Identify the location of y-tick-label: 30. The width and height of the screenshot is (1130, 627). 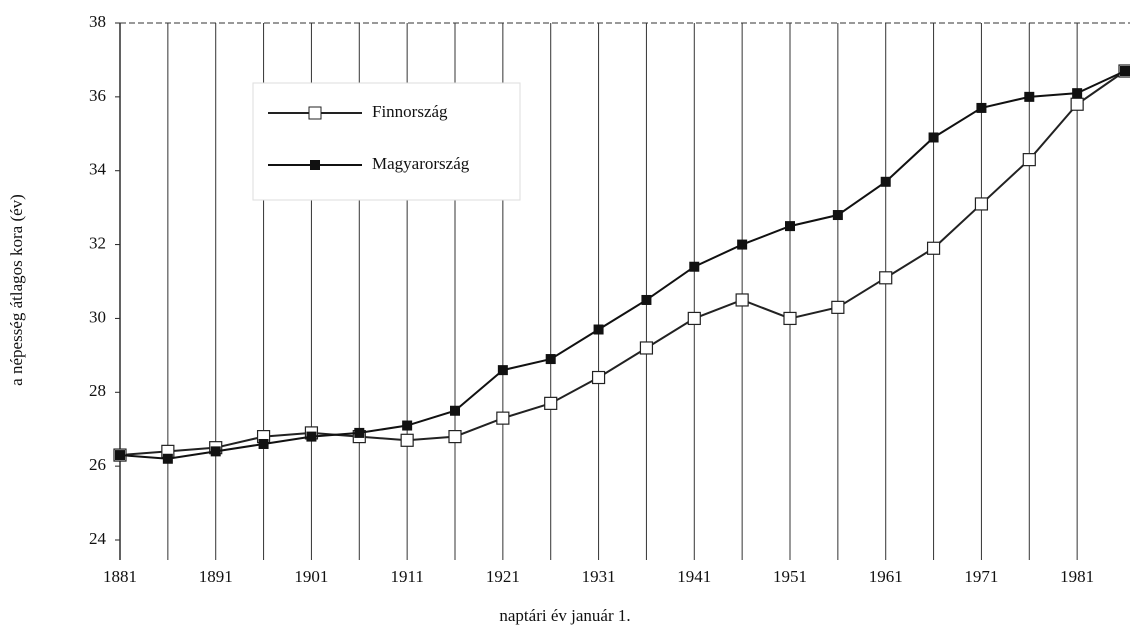
(97, 316).